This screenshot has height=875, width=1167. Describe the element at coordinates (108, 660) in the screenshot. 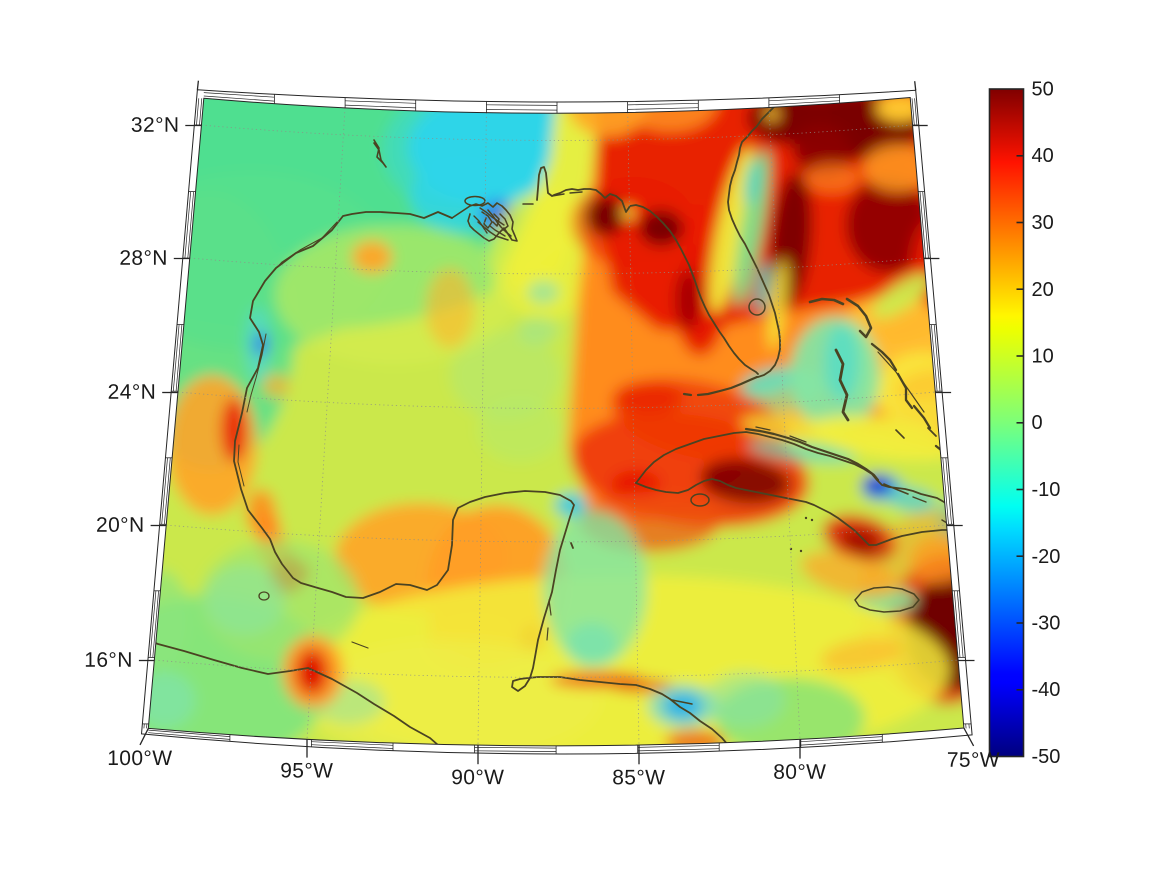

I see `svg-text: 16°N` at that location.